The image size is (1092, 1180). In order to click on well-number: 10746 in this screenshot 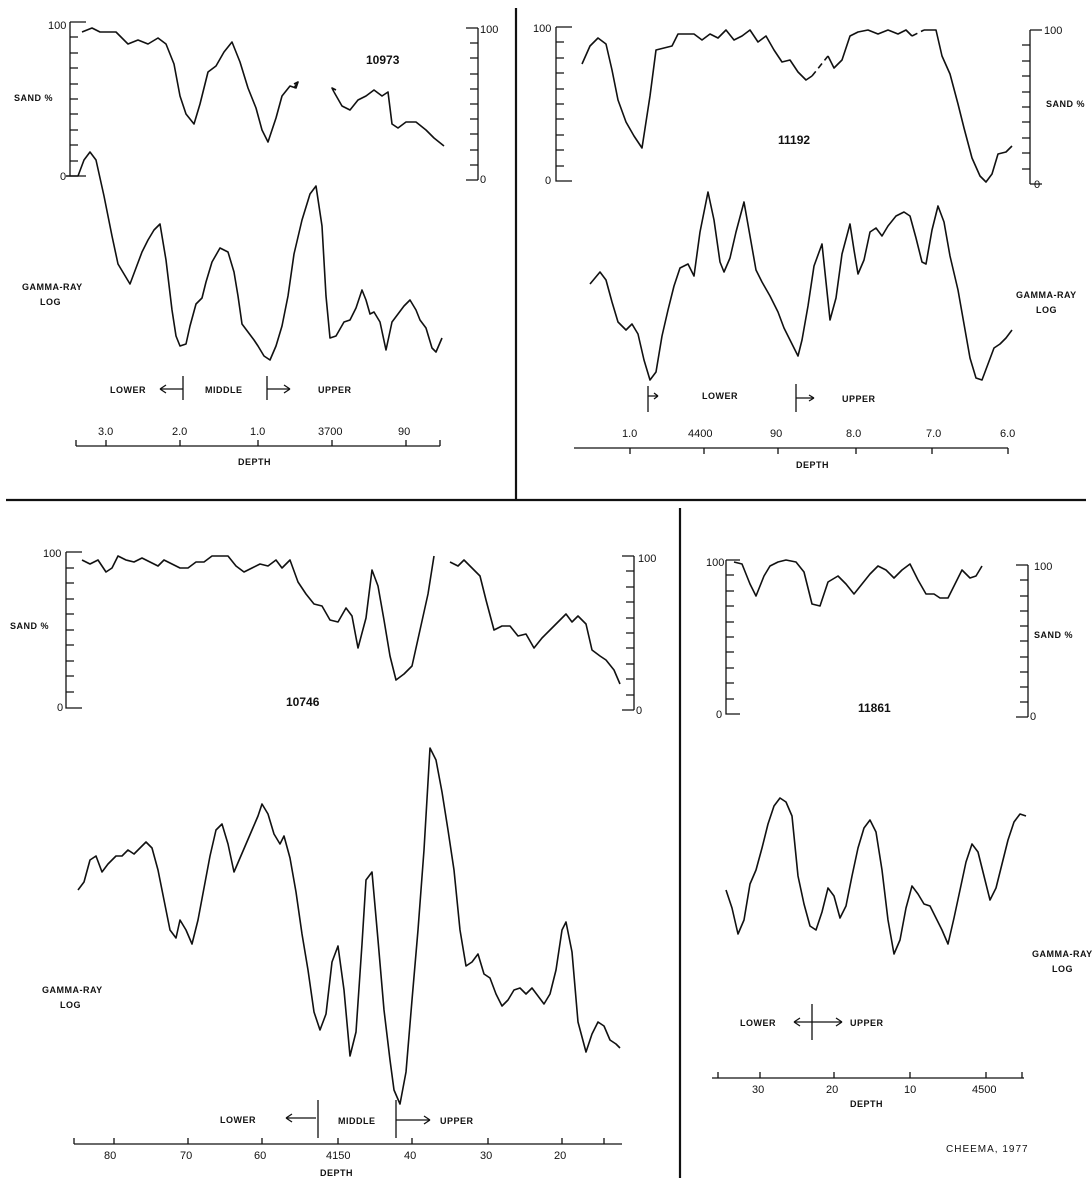, I will do `click(303, 702)`.